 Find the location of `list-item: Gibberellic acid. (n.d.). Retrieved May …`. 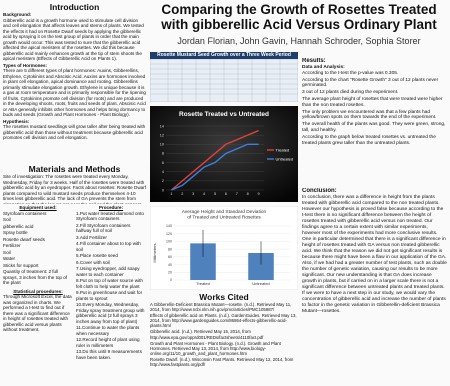

list-item: Gibberellic acid. (n.d.). Retrieved May … is located at coordinates (207, 334).